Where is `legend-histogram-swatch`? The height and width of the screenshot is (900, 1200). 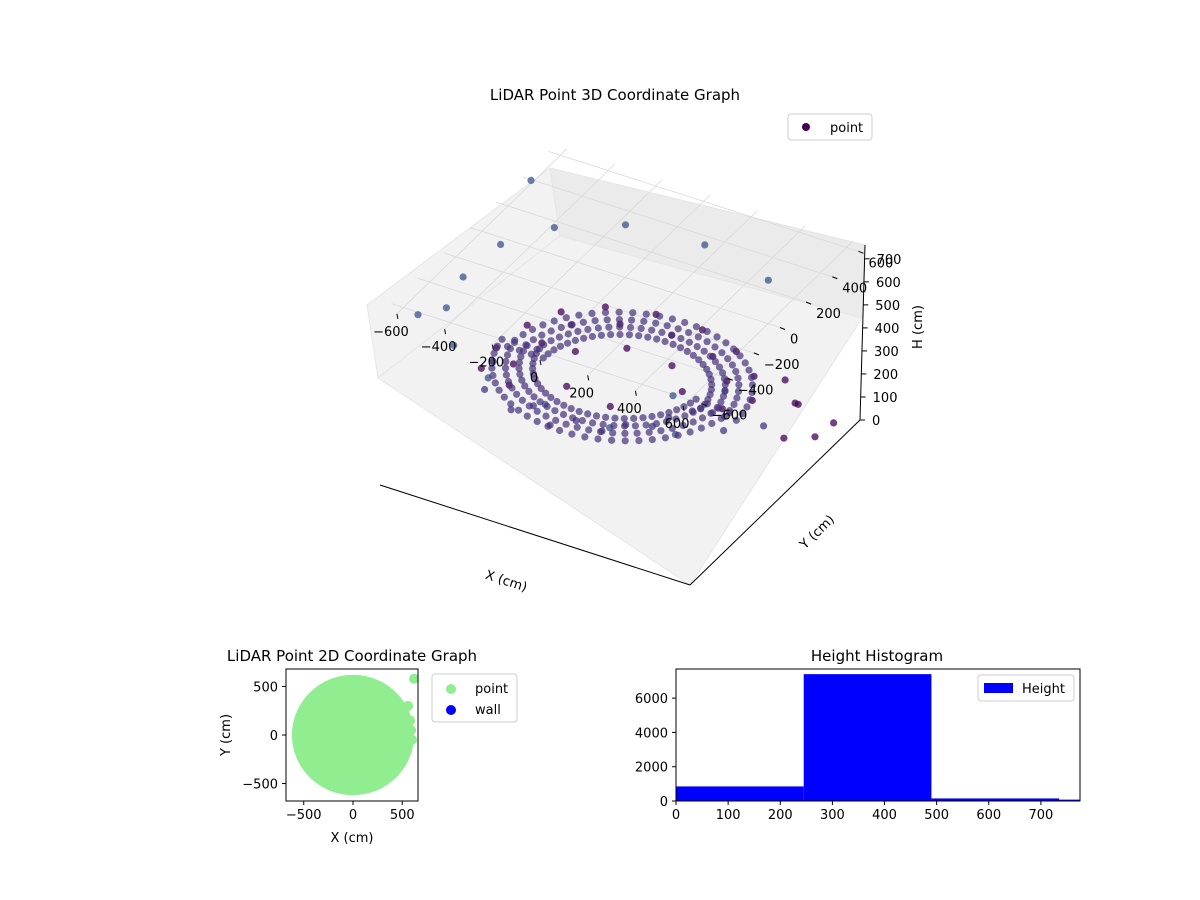
legend-histogram-swatch is located at coordinates (998, 688).